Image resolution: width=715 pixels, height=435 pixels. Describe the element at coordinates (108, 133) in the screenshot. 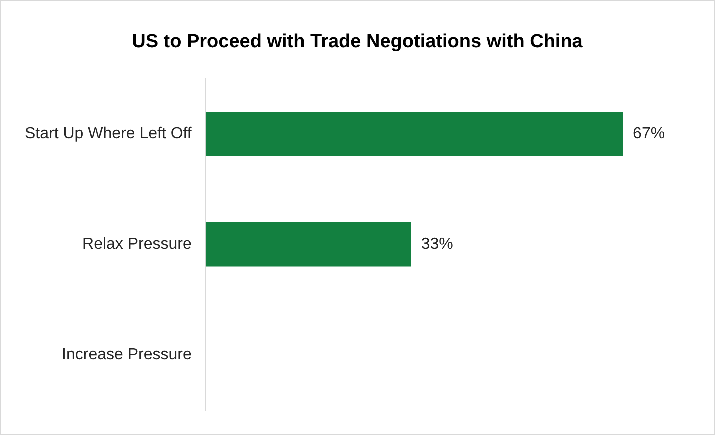

I see `y-tick-label: Start Up Where Left Off` at that location.